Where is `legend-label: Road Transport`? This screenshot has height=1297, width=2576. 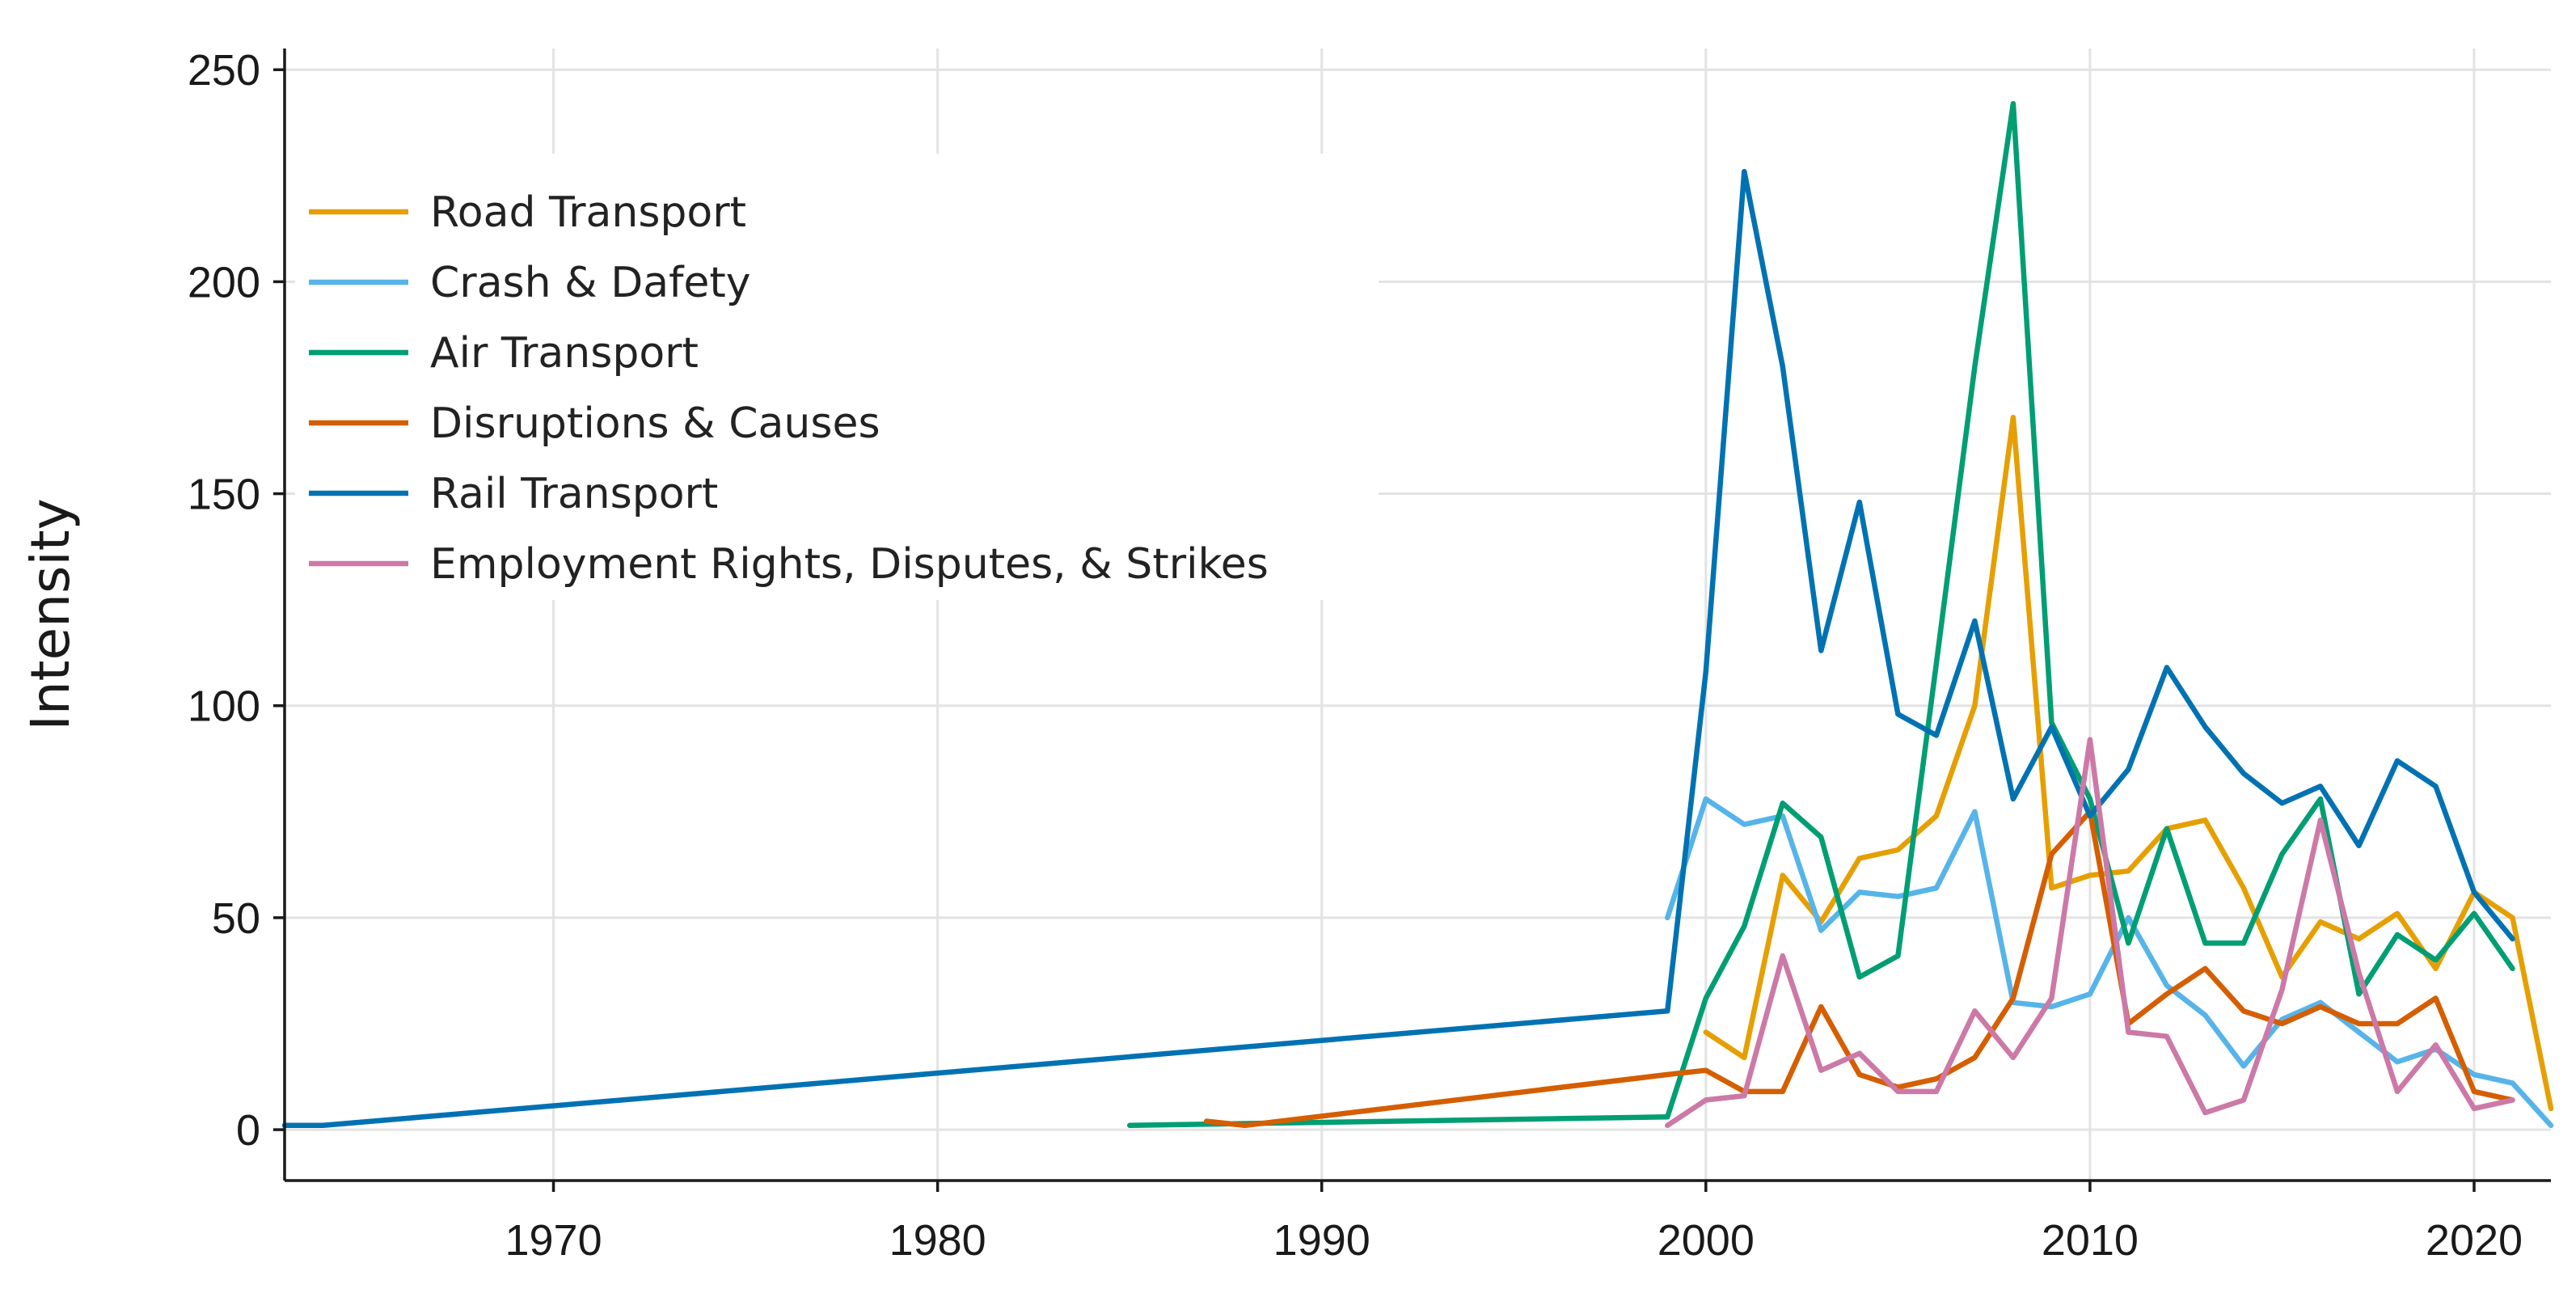 legend-label: Road Transport is located at coordinates (588, 213).